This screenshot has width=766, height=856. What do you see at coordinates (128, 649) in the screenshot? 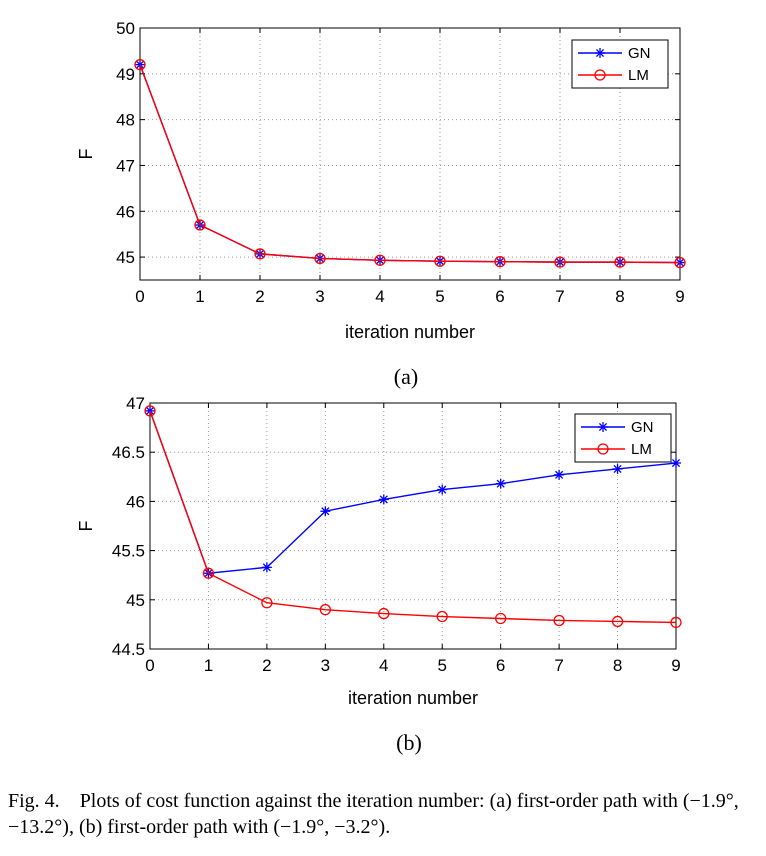
I see `y-tick-label: 44.5` at bounding box center [128, 649].